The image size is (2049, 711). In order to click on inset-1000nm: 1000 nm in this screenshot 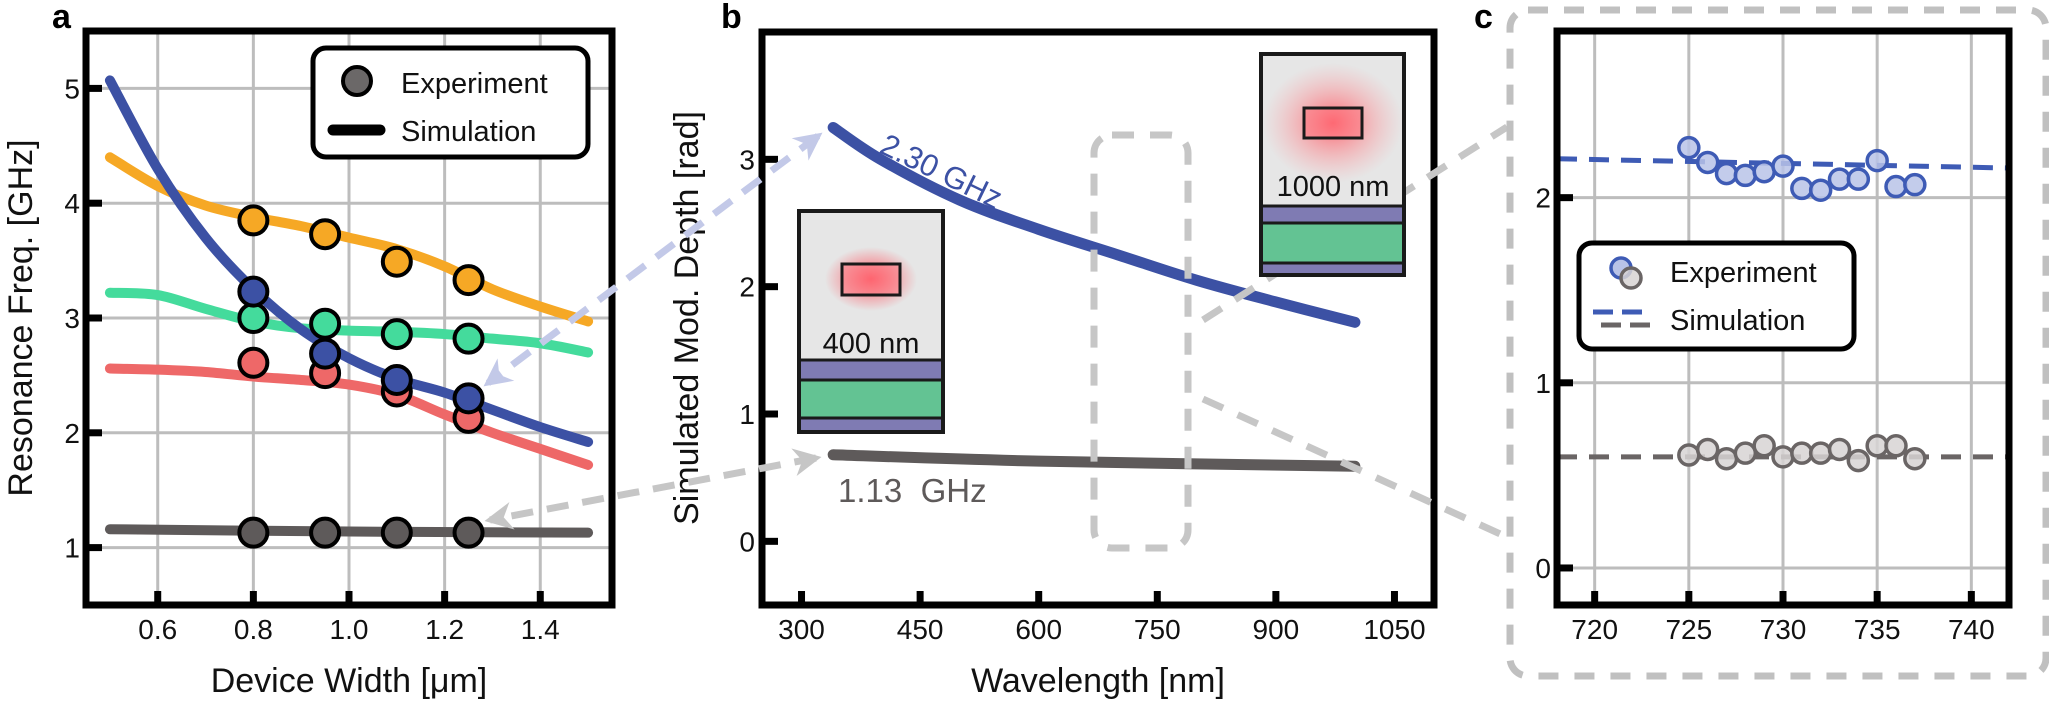, I will do `click(1332, 164)`.